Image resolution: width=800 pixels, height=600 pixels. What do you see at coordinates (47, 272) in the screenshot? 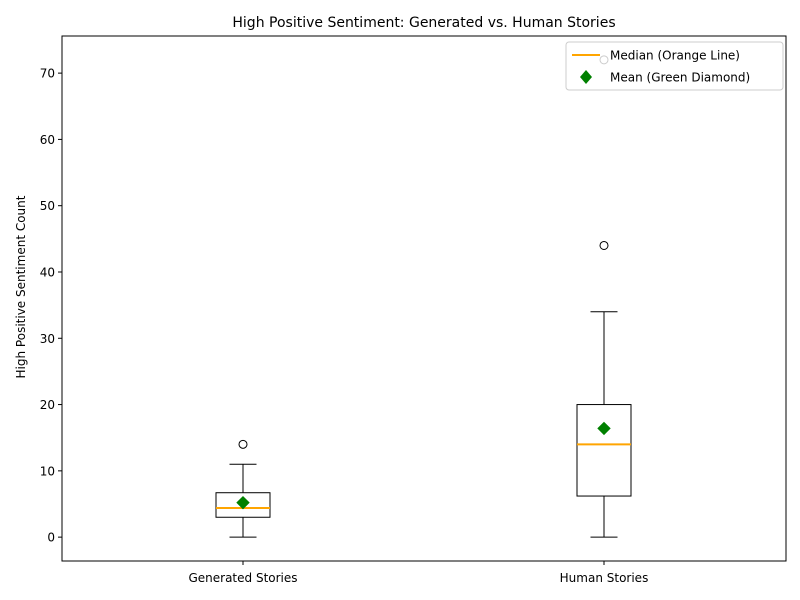
I see `y-tick-label: 40` at bounding box center [47, 272].